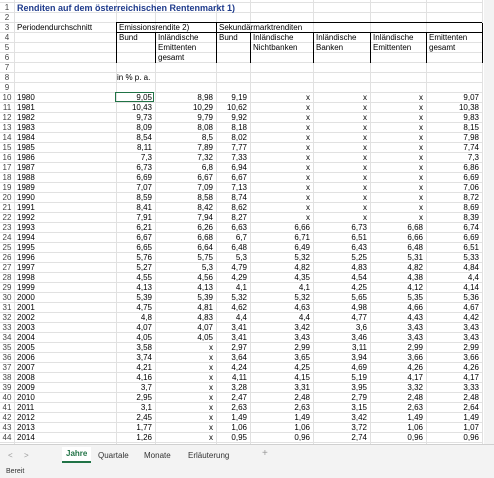 The height and width of the screenshot is (478, 494). What do you see at coordinates (471, 207) in the screenshot?
I see `value-cell: 8,69` at bounding box center [471, 207].